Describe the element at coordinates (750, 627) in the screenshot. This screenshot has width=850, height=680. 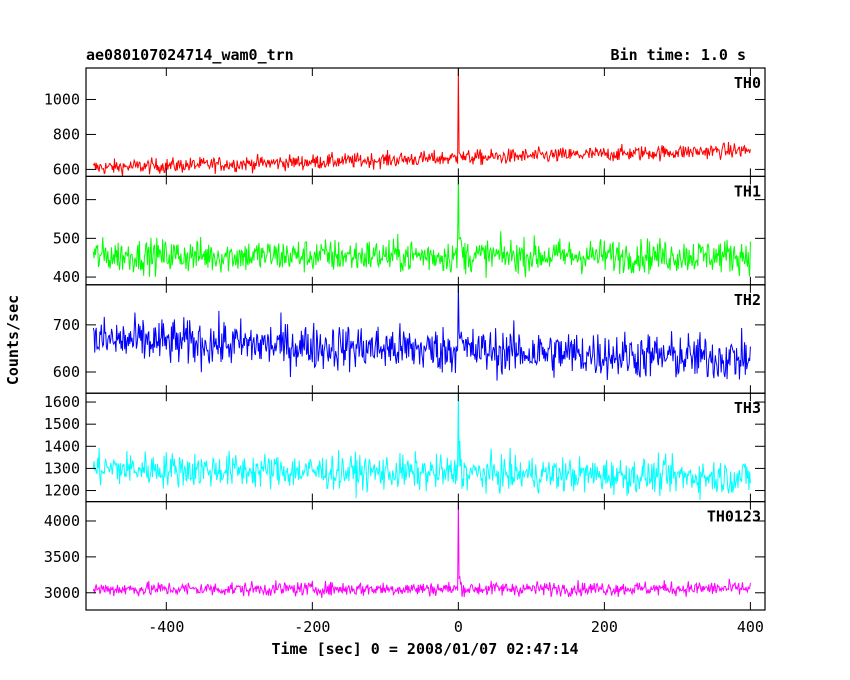
I see `x-tick-label: 400` at that location.